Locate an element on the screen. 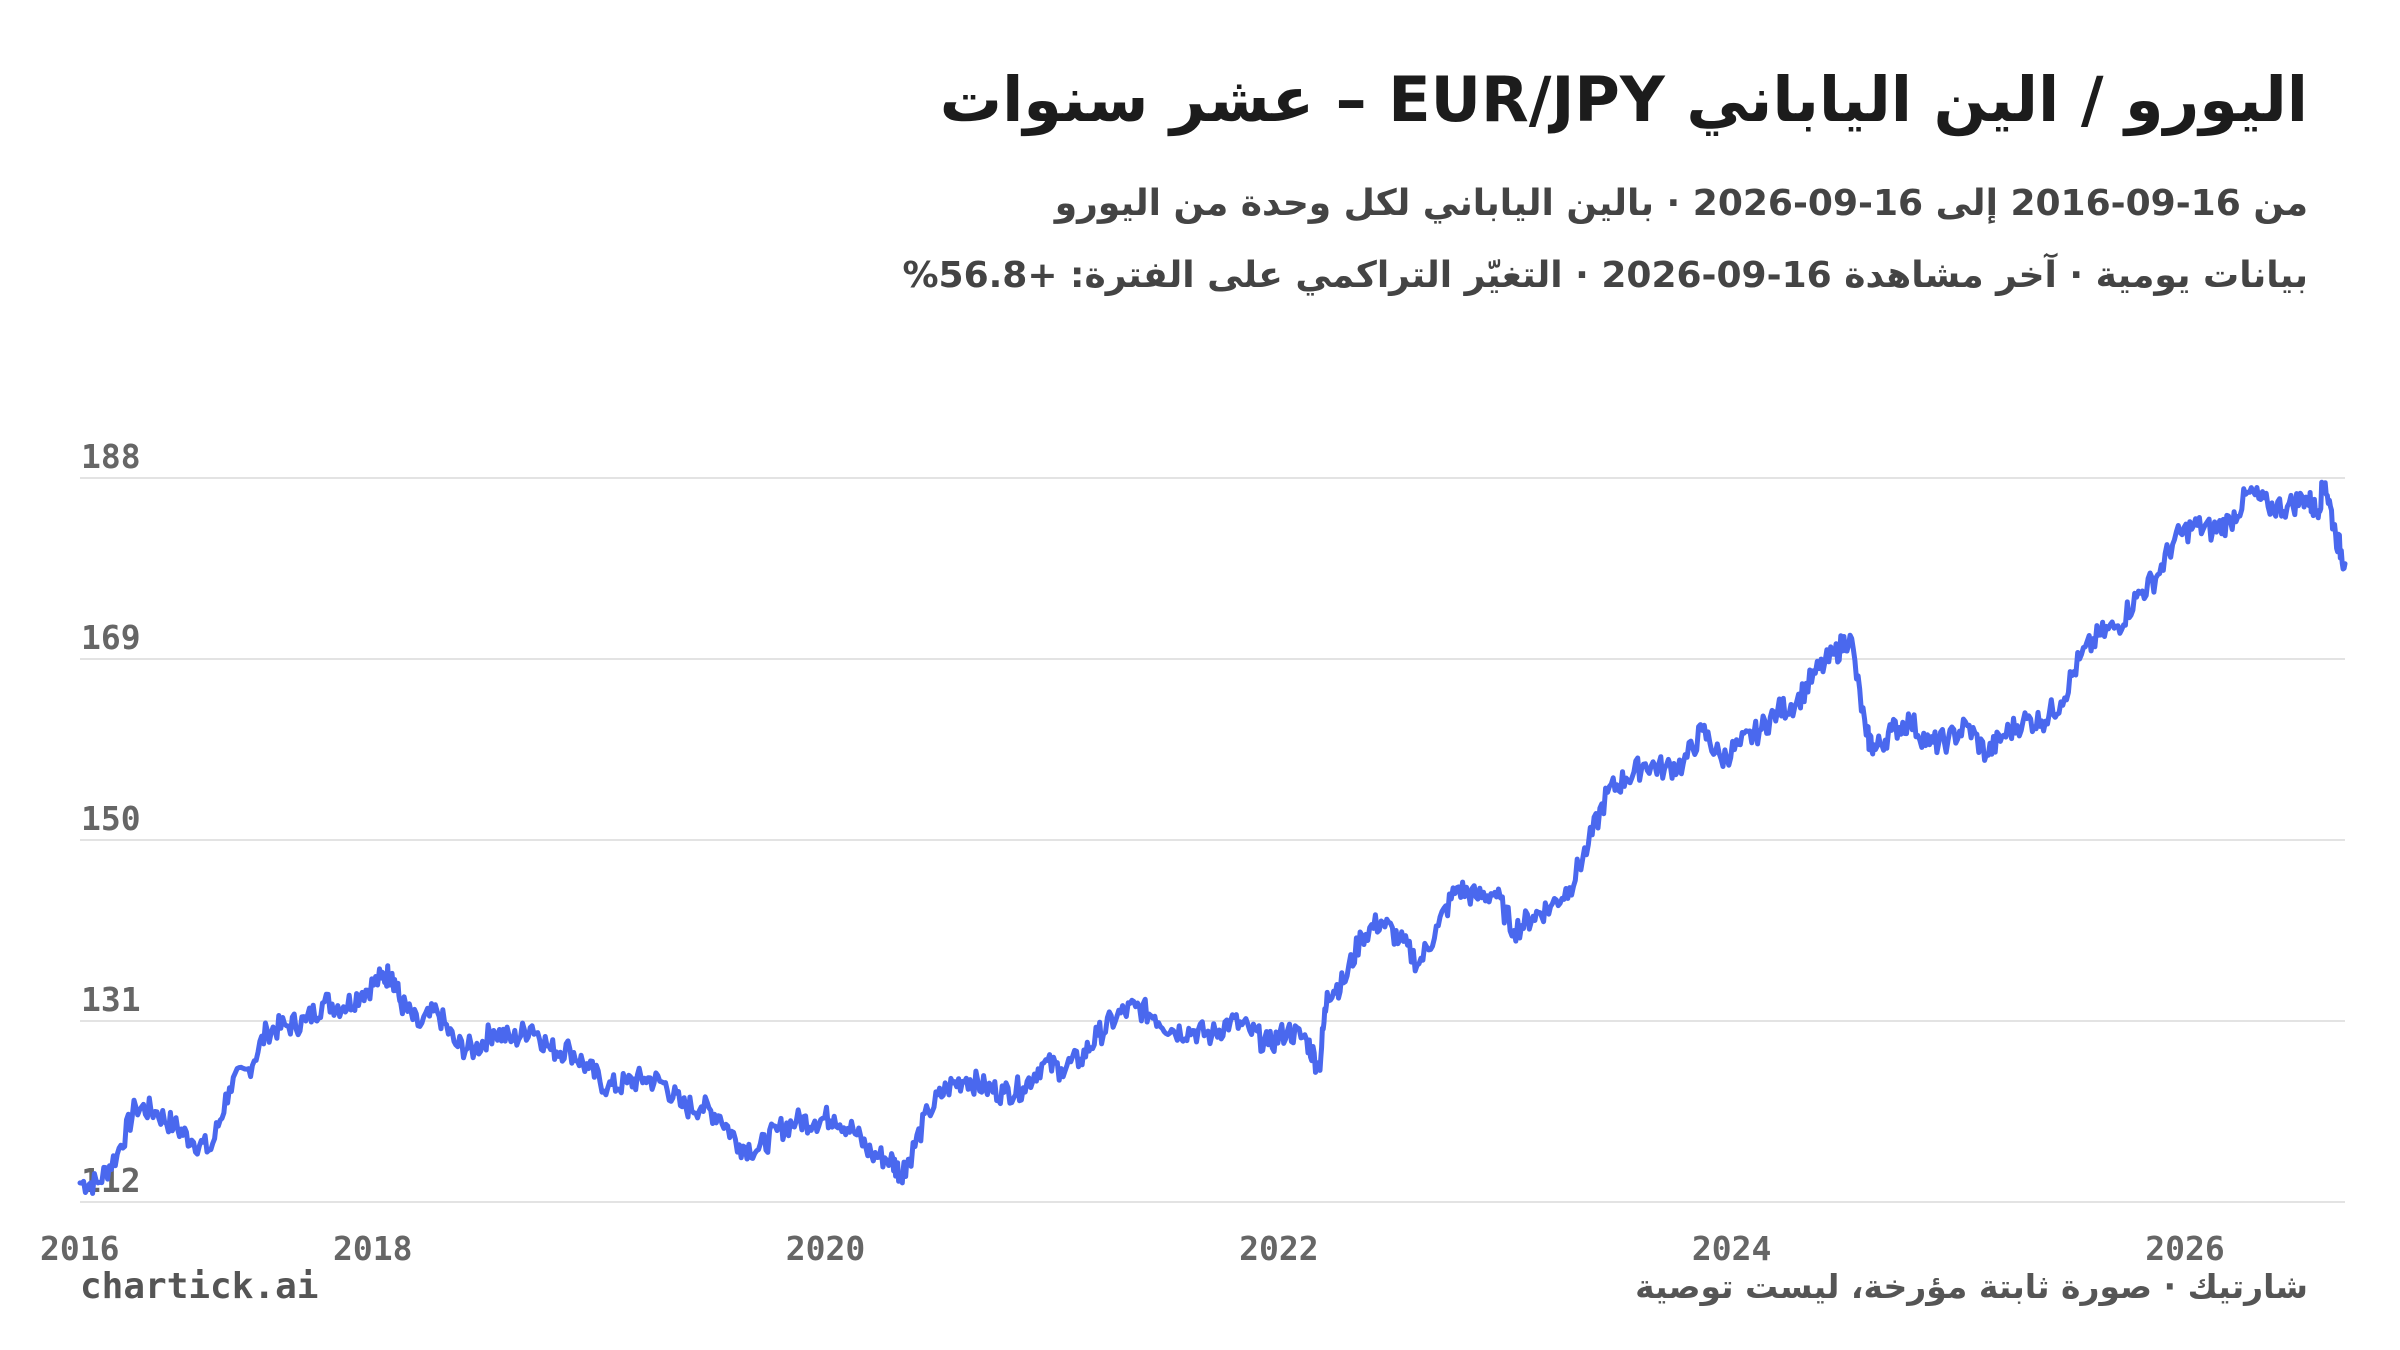 This screenshot has height=1350, width=2400. x-tick-label-2020: 2020 is located at coordinates (825, 1248).